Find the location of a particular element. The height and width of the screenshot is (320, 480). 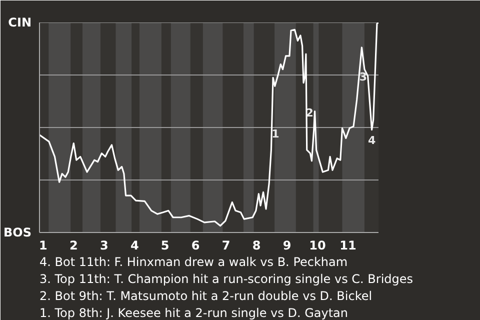

text: 2. Bot 9th: T. Matsumoto hit a 2-run double vs D. Bickel is located at coordinates (206, 296).